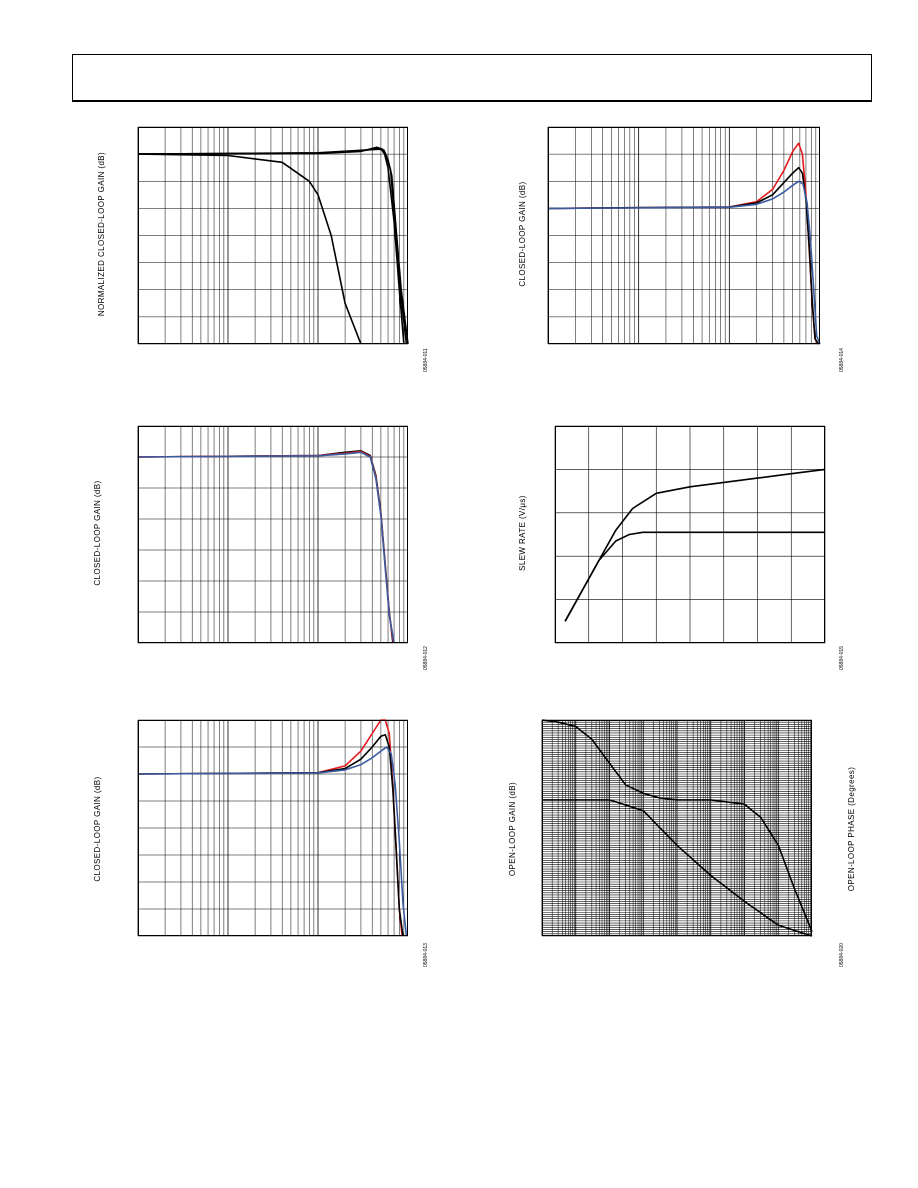 The width and height of the screenshot is (918, 1188). What do you see at coordinates (512, 829) in the screenshot?
I see `chart-5-ylabel: OPEN-LOOP GAIN (dB)` at bounding box center [512, 829].